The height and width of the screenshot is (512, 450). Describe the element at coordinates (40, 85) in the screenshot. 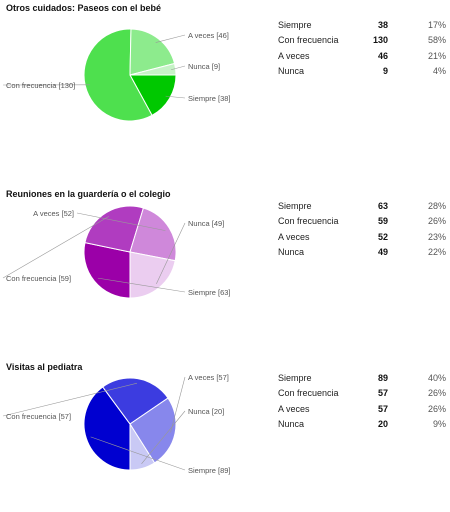

I see `slice-label: Con frecuencia [130]` at that location.